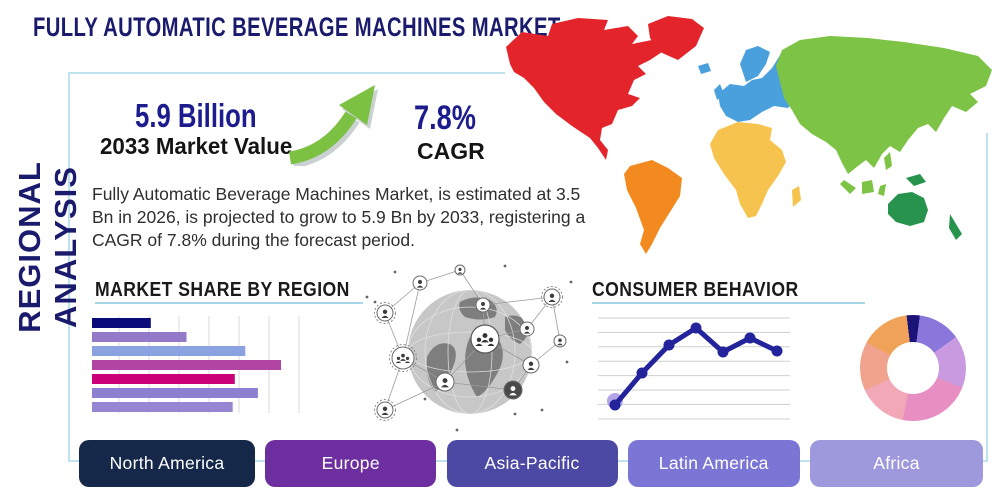 This screenshot has width=1000, height=500. I want to click on region-button-latin-america: Latin America, so click(713, 463).